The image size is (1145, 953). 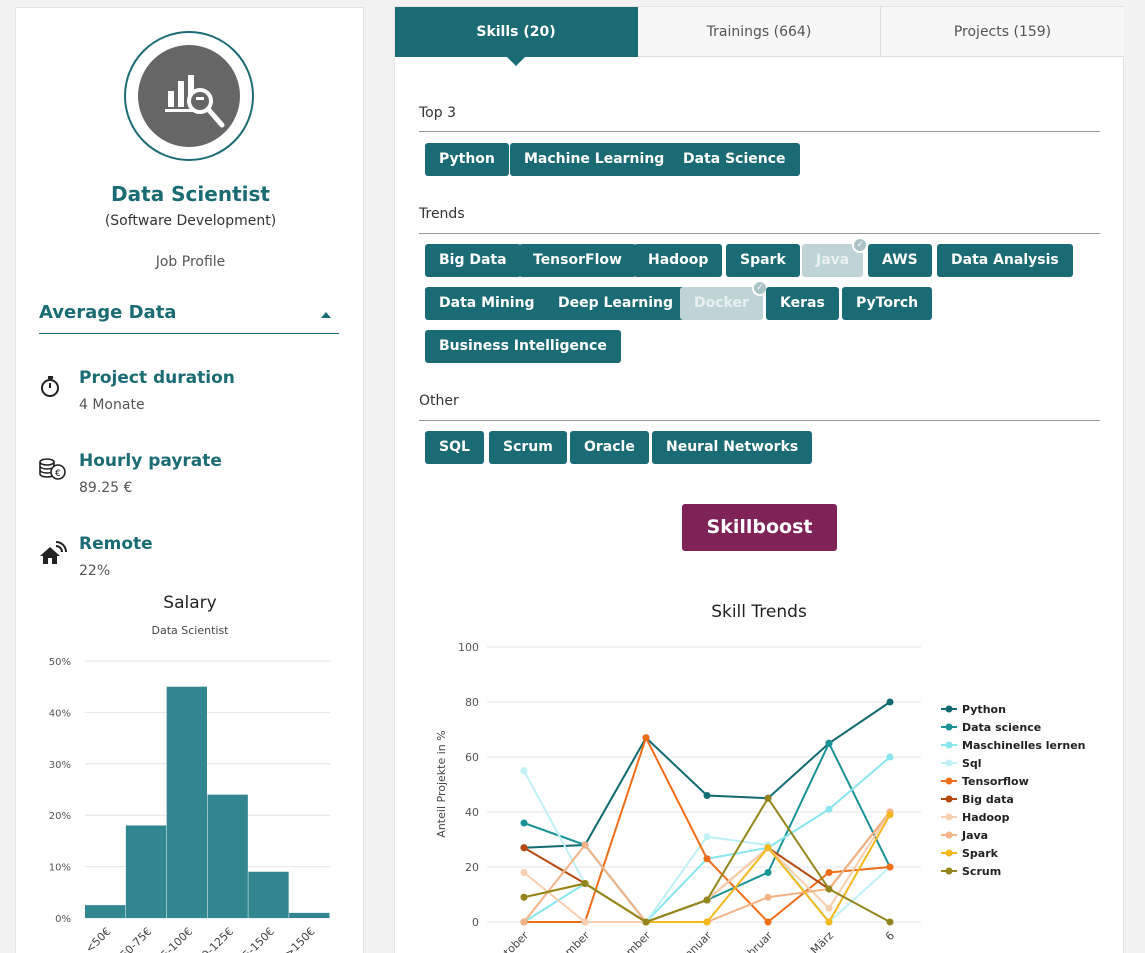 What do you see at coordinates (616, 303) in the screenshot?
I see `skill-chip-deep-learning: Deep Learning` at bounding box center [616, 303].